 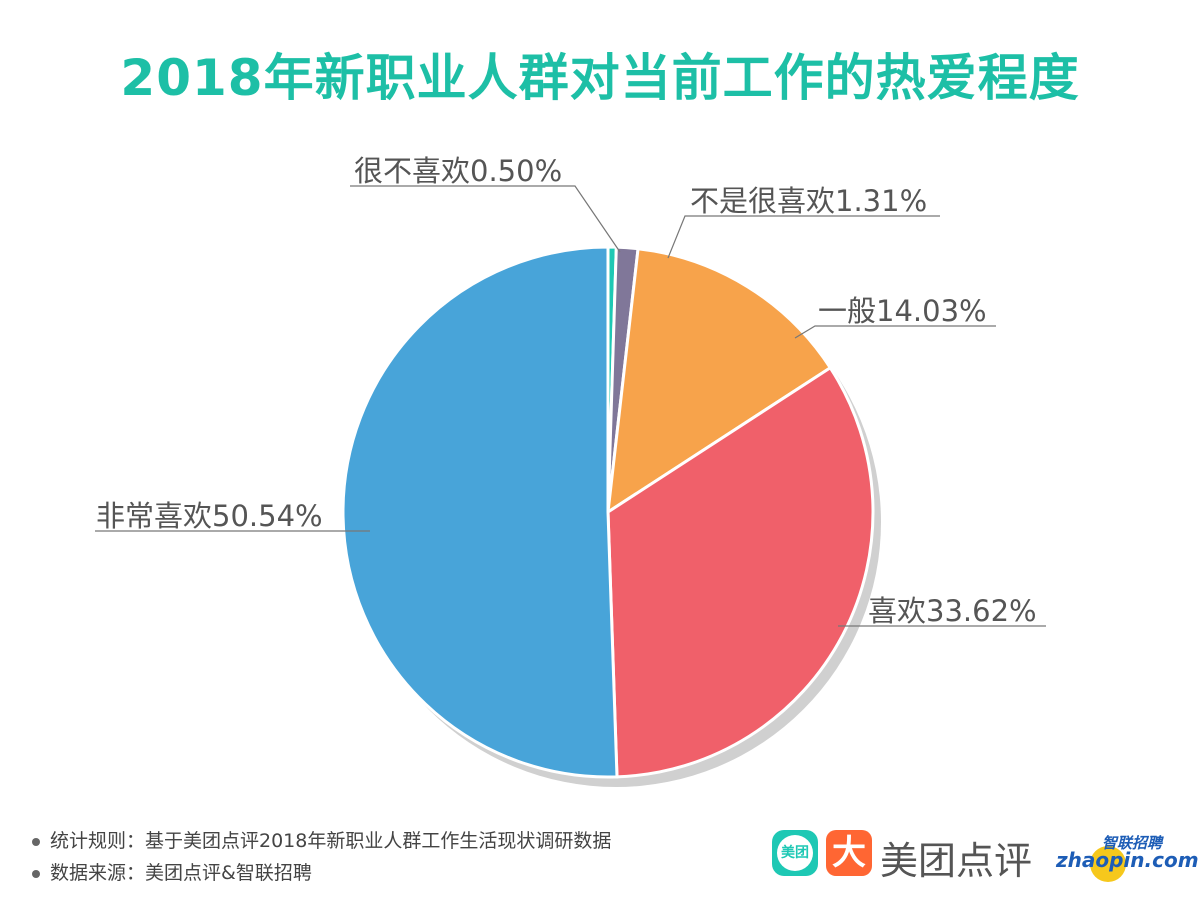 What do you see at coordinates (956, 861) in the screenshot?
I see `meituan-dianping-wordmark: 美团点评` at bounding box center [956, 861].